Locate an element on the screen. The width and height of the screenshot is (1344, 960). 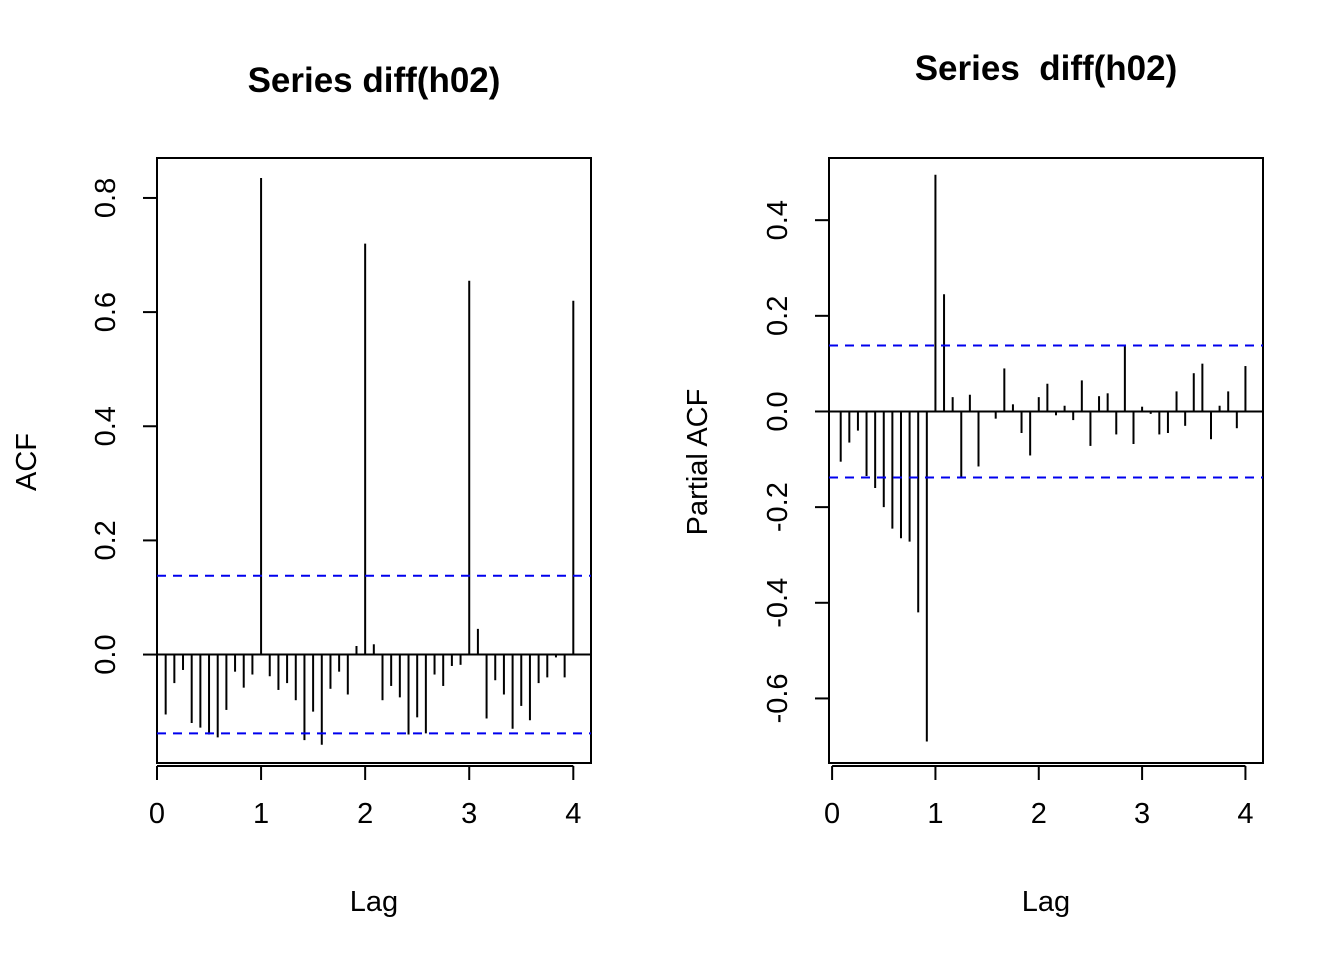
acf-y-axis-label: ACF is located at coordinates (27, 462).